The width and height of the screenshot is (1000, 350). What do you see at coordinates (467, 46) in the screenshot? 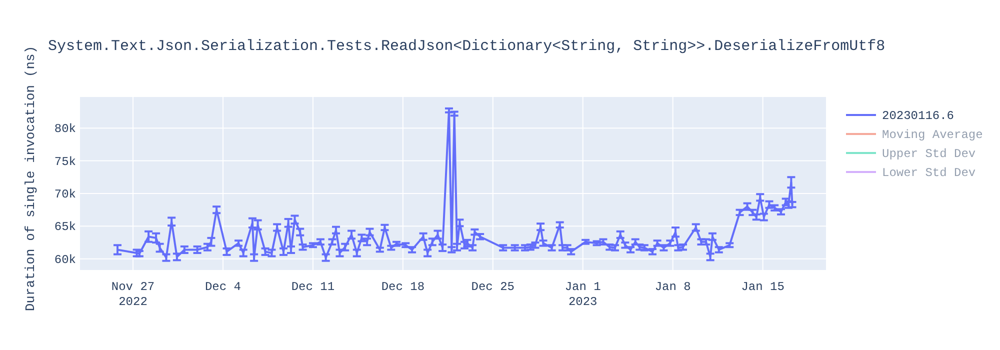
I see `chart-title: System.Text.Json.Serialization.Tests.ReadJson<Dictionary<String, String>>.DeserializeFromUtf8` at bounding box center [467, 46].